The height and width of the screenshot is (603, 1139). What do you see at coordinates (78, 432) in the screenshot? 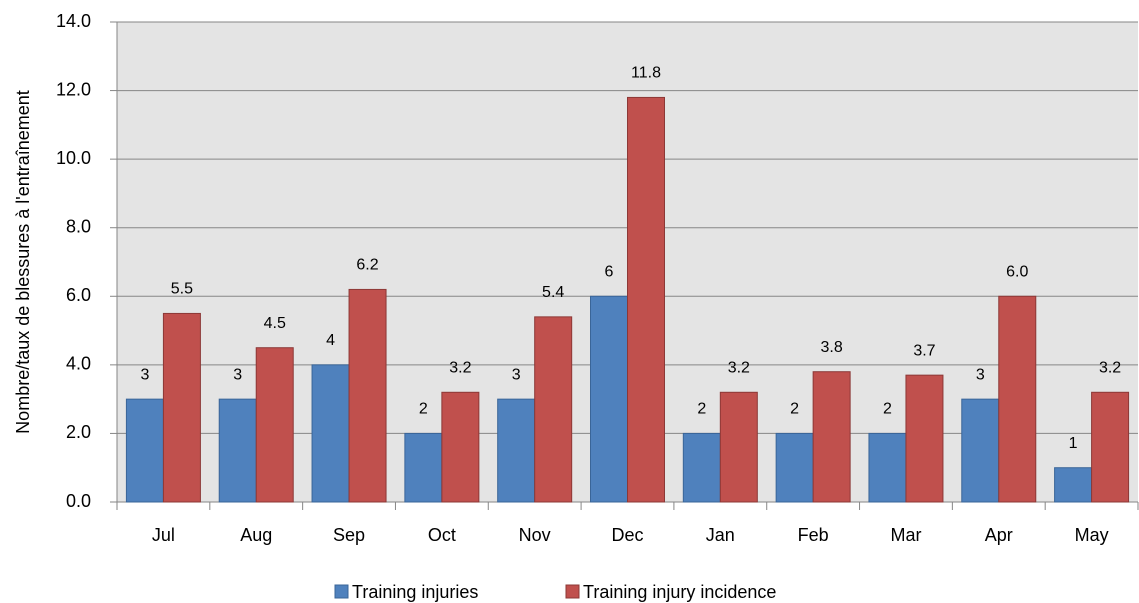
I see `y-tick-label: 2.0` at bounding box center [78, 432].